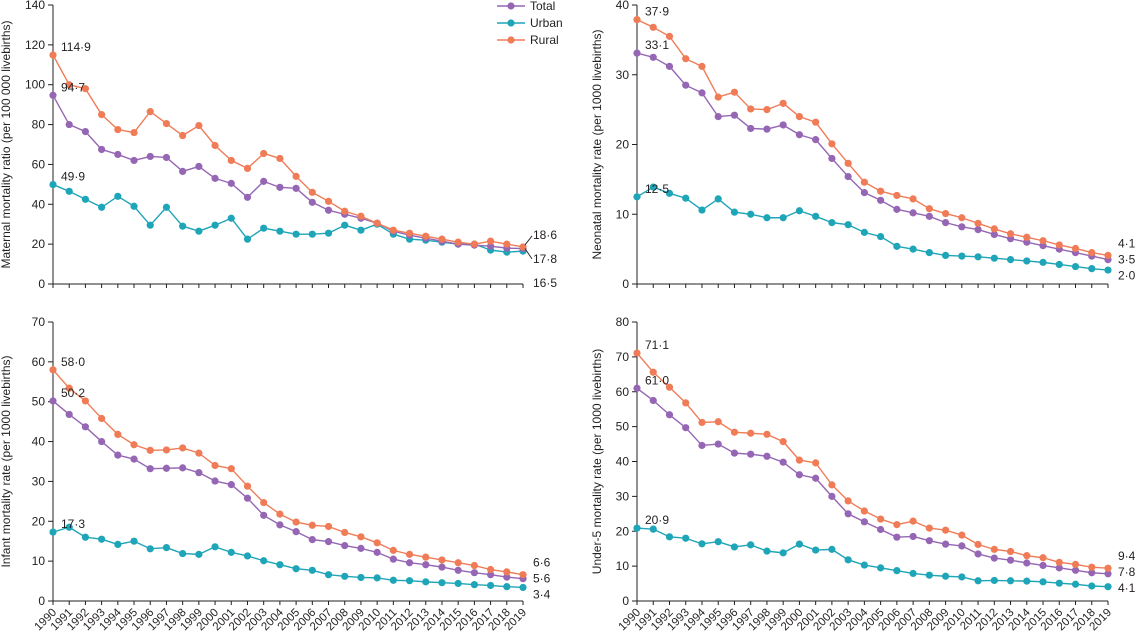 Image resolution: width=1137 pixels, height=633 pixels. I want to click on data-label-2019: 6·6, so click(542, 563).